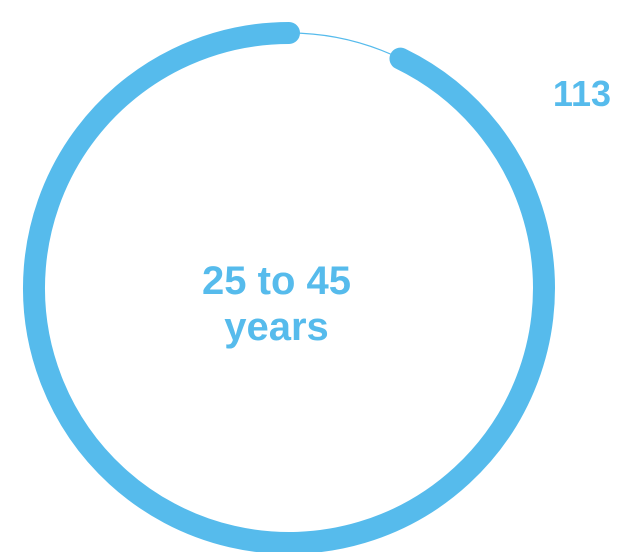  Describe the element at coordinates (276, 281) in the screenshot. I see `center-label-line1: 25 to 45` at that location.